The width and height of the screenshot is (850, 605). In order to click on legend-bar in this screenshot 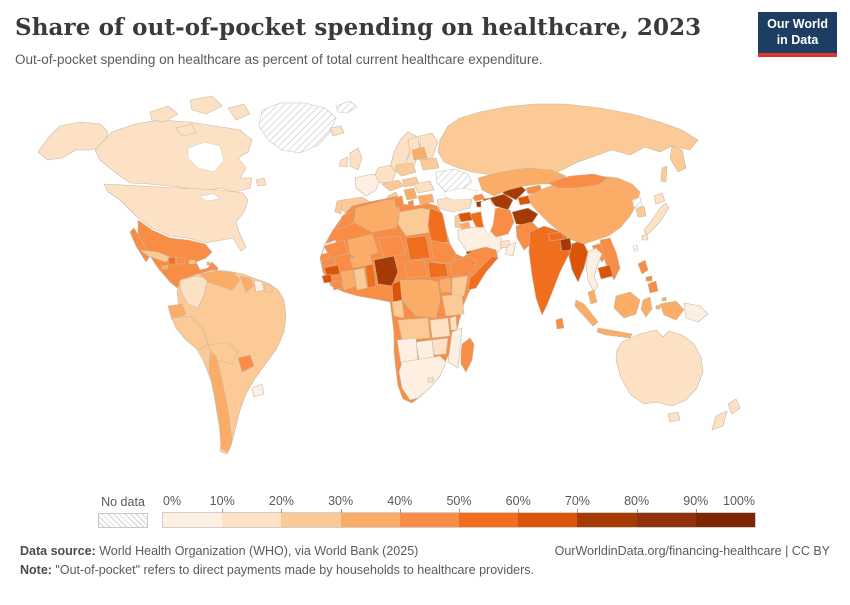, I will do `click(459, 518)`.